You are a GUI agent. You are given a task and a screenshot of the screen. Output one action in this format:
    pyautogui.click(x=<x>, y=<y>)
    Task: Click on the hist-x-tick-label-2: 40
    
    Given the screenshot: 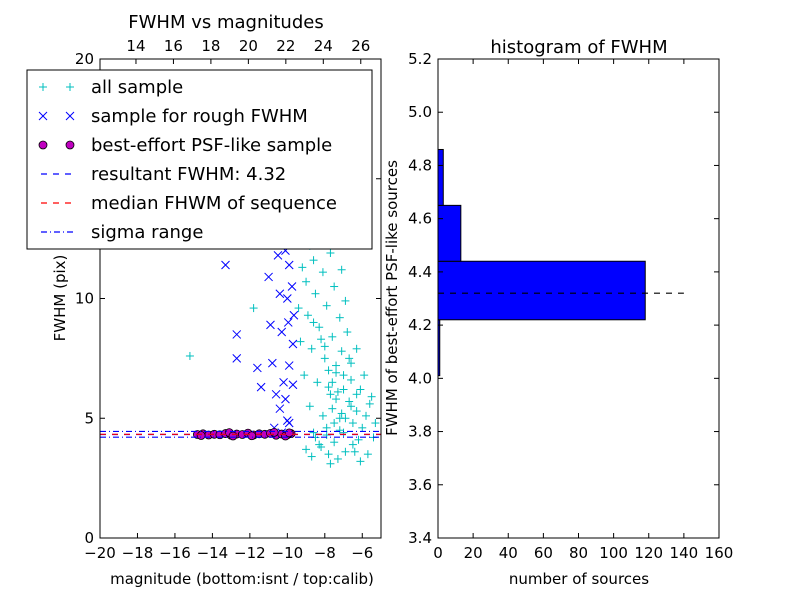 What is the action you would take?
    pyautogui.click(x=508, y=553)
    